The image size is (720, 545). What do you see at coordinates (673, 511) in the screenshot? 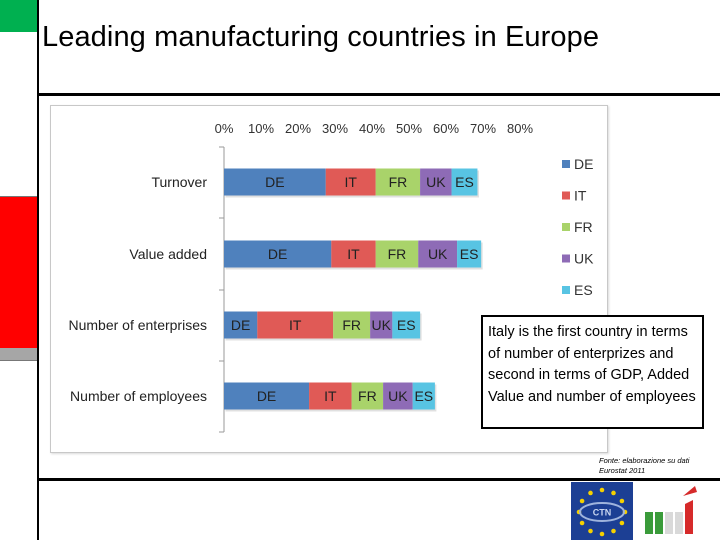
I see `italian-flag-logo` at bounding box center [673, 511].